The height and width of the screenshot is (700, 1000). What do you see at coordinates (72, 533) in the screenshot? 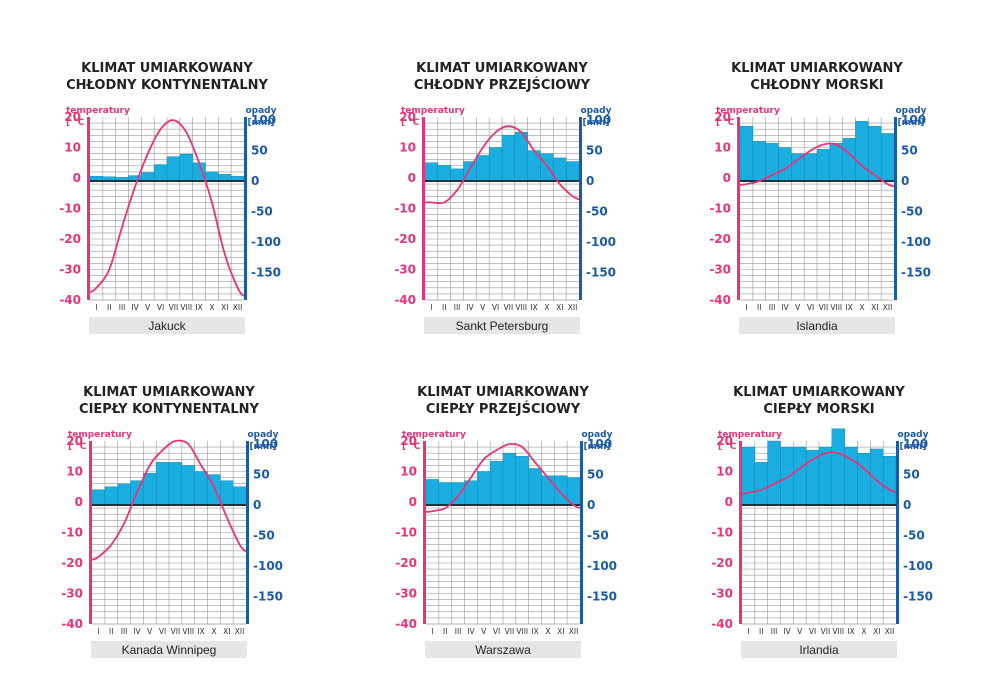
I see `temperature-tick-label: -10` at bounding box center [72, 533].